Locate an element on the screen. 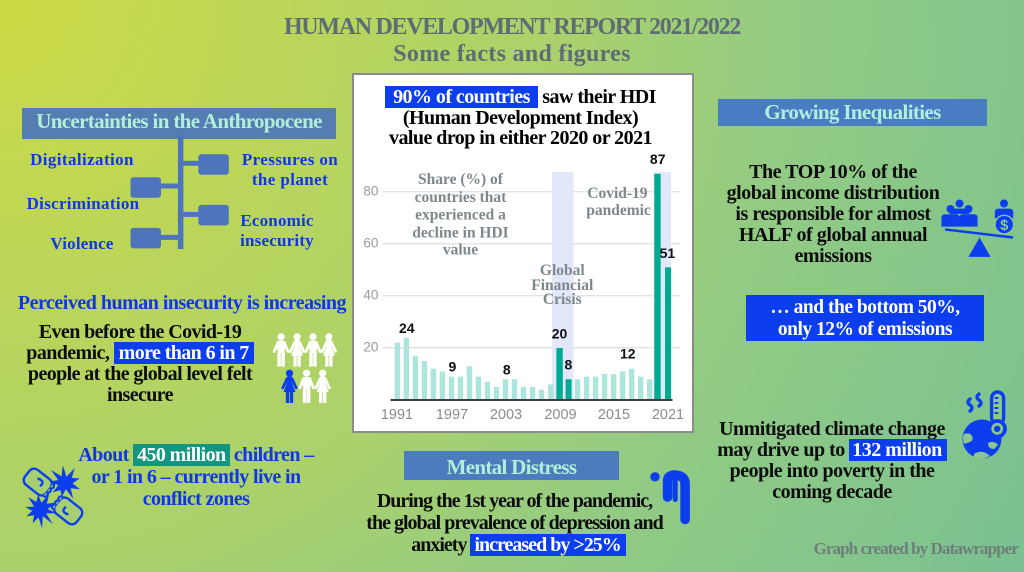 The height and width of the screenshot is (572, 1024). svg-text: pandemic is located at coordinates (618, 210).